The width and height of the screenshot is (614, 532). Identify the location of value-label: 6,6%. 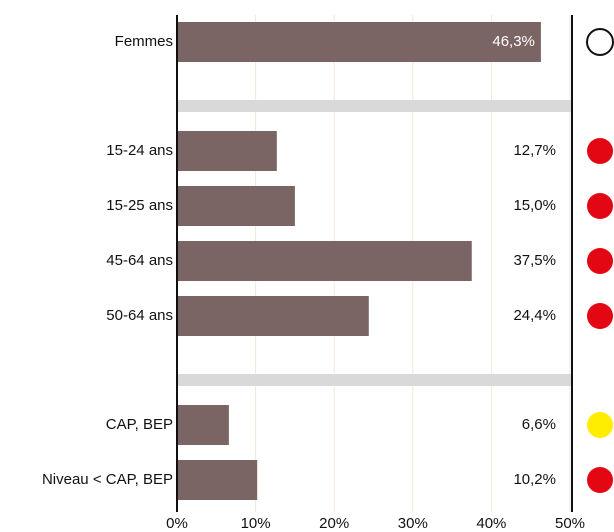
(539, 424).